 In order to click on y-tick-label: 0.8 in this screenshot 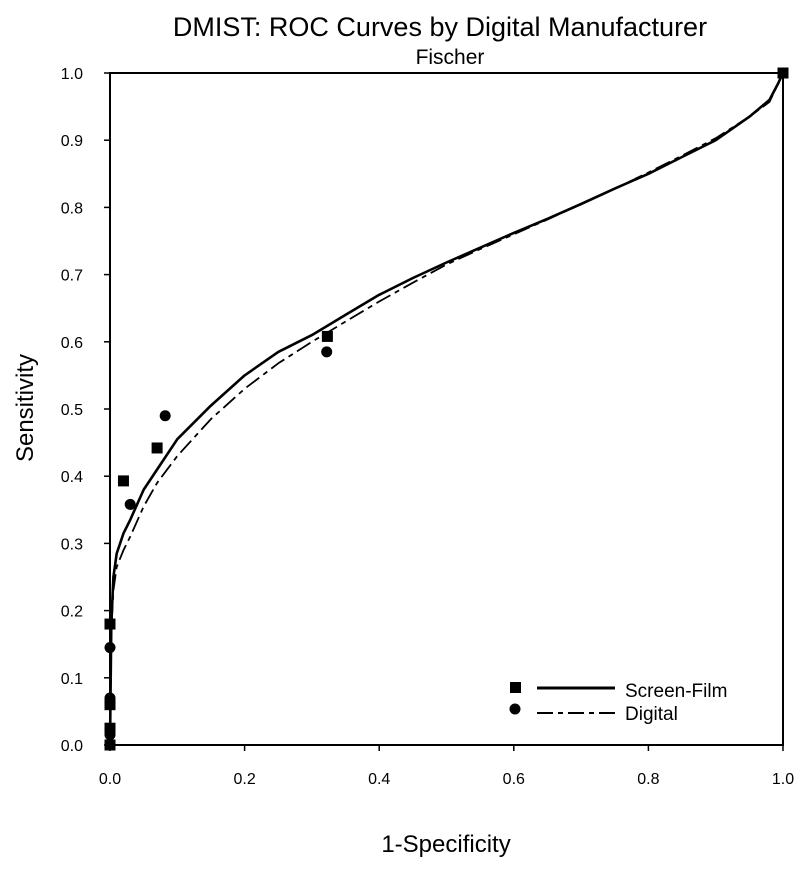, I will do `click(72, 208)`.